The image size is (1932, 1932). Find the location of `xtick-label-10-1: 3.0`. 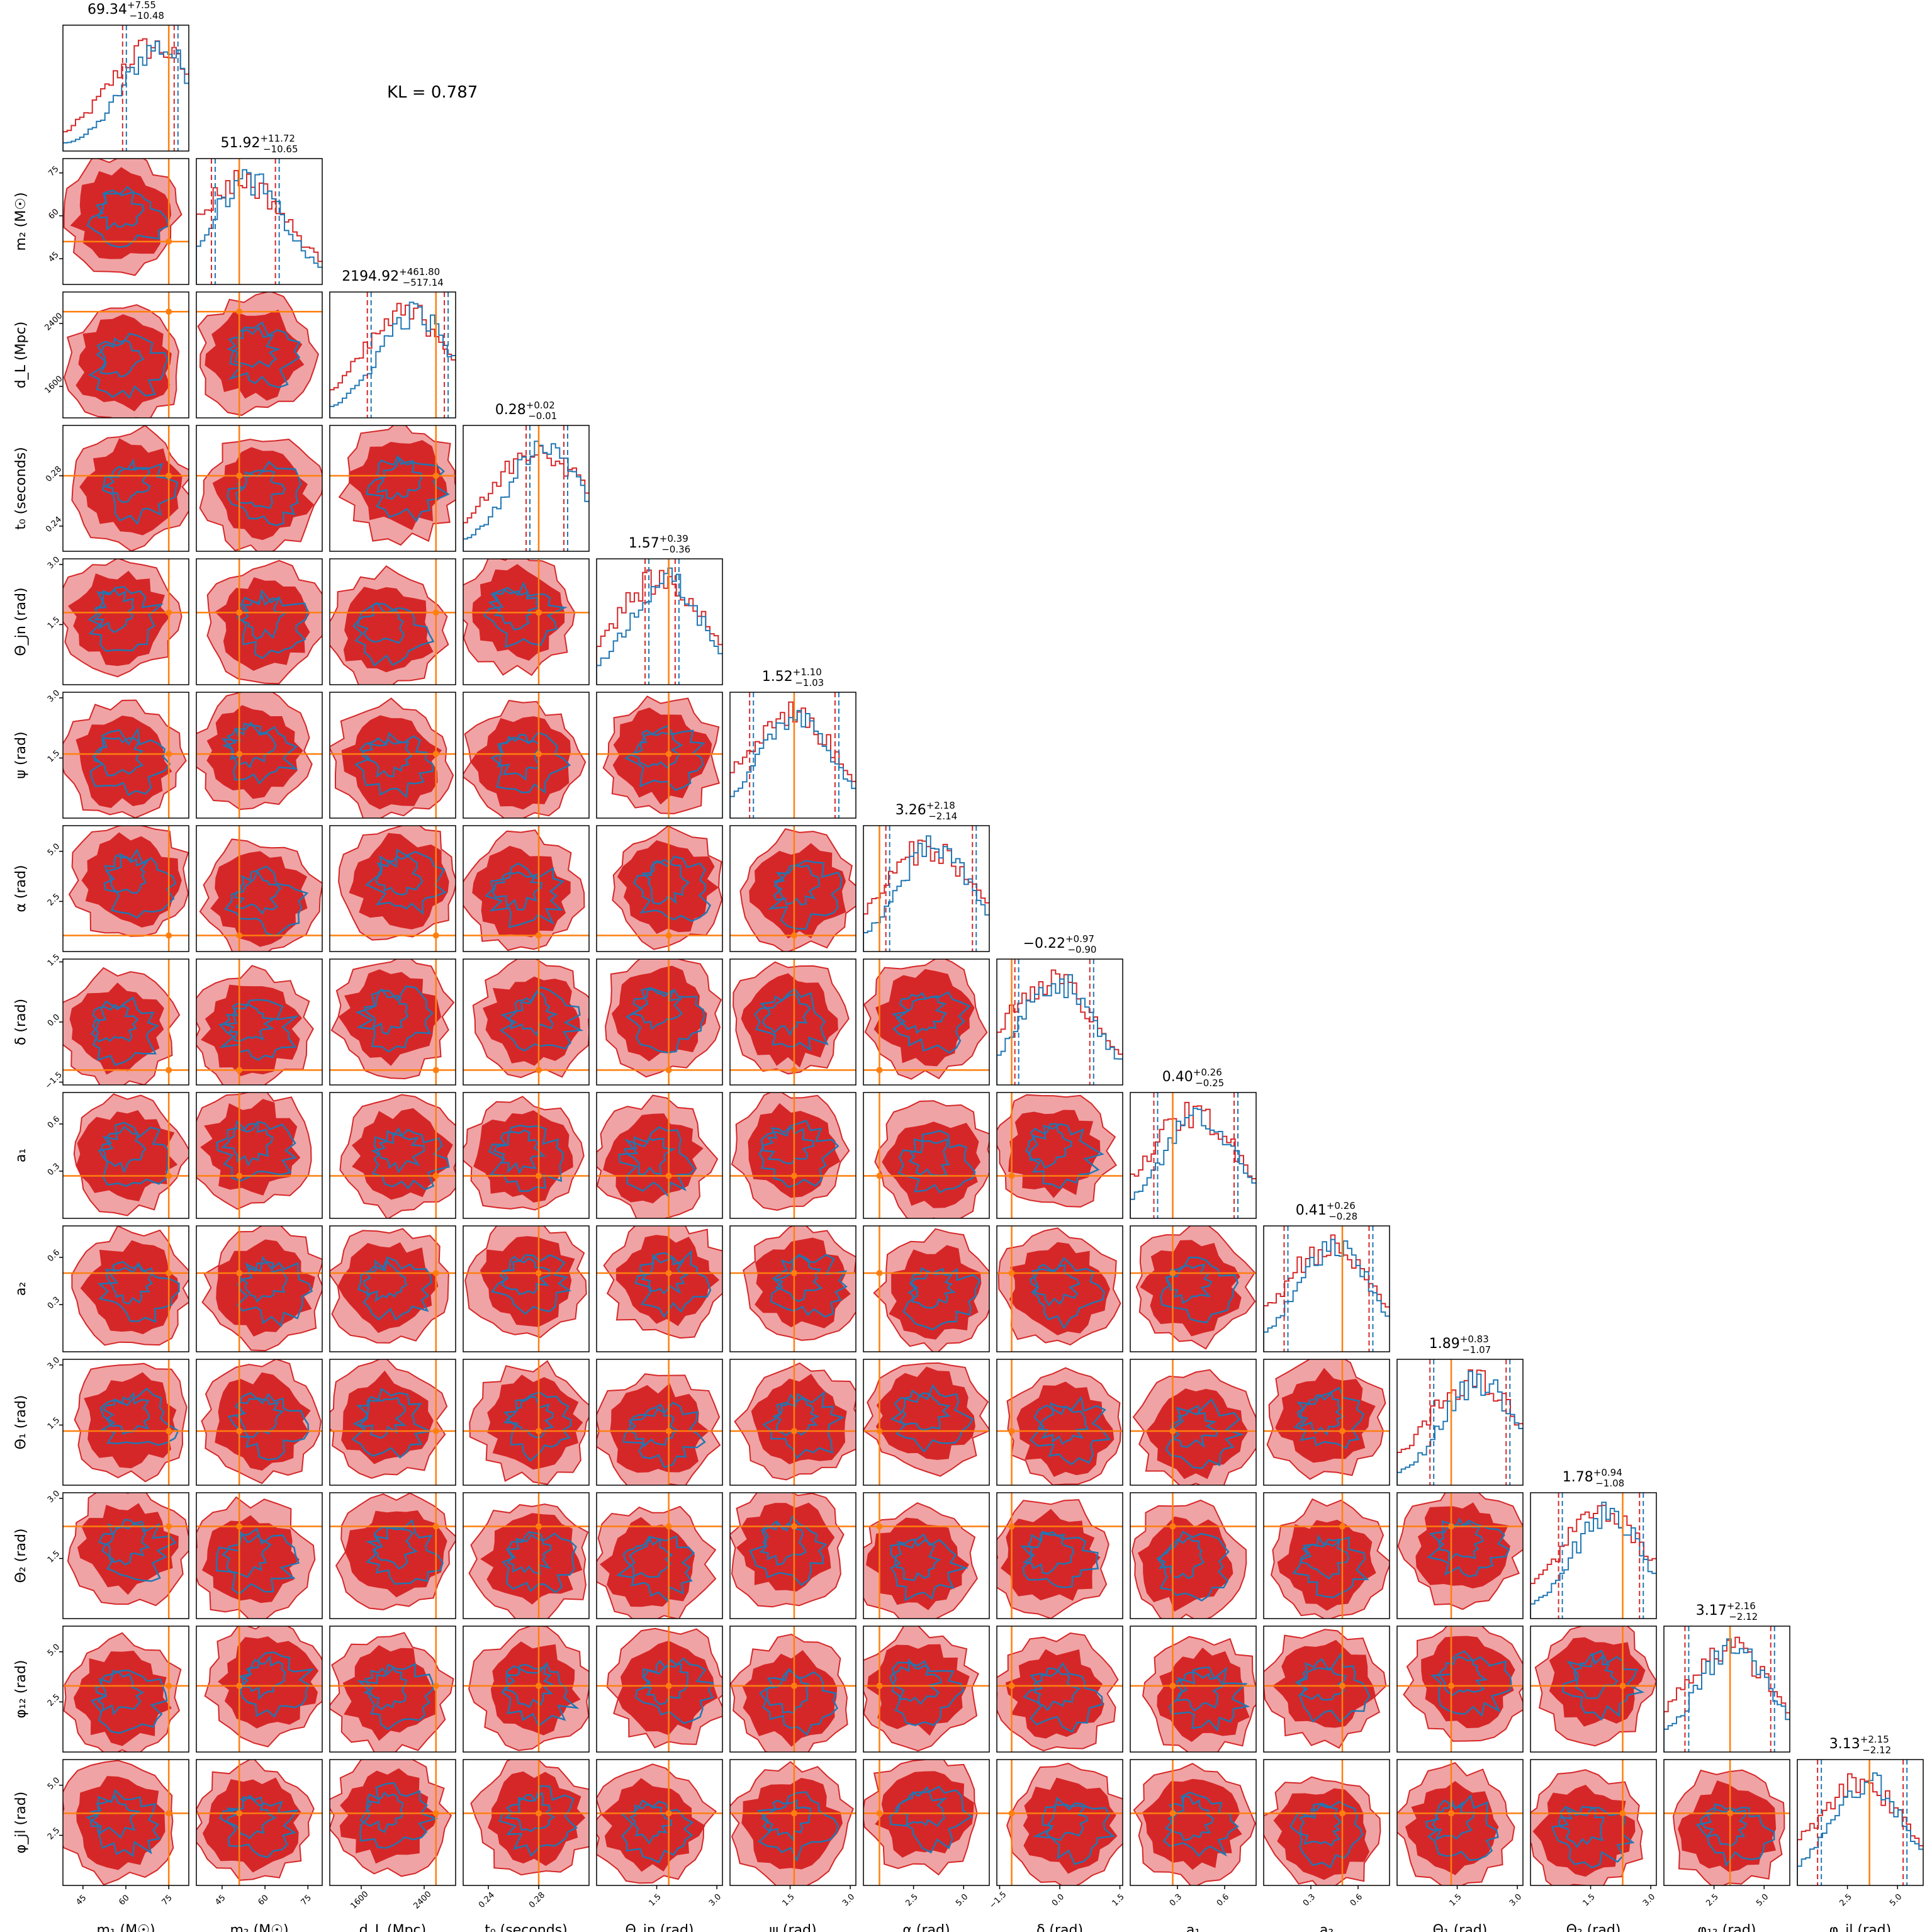

xtick-label-10-1: 3.0 is located at coordinates (1516, 1900).